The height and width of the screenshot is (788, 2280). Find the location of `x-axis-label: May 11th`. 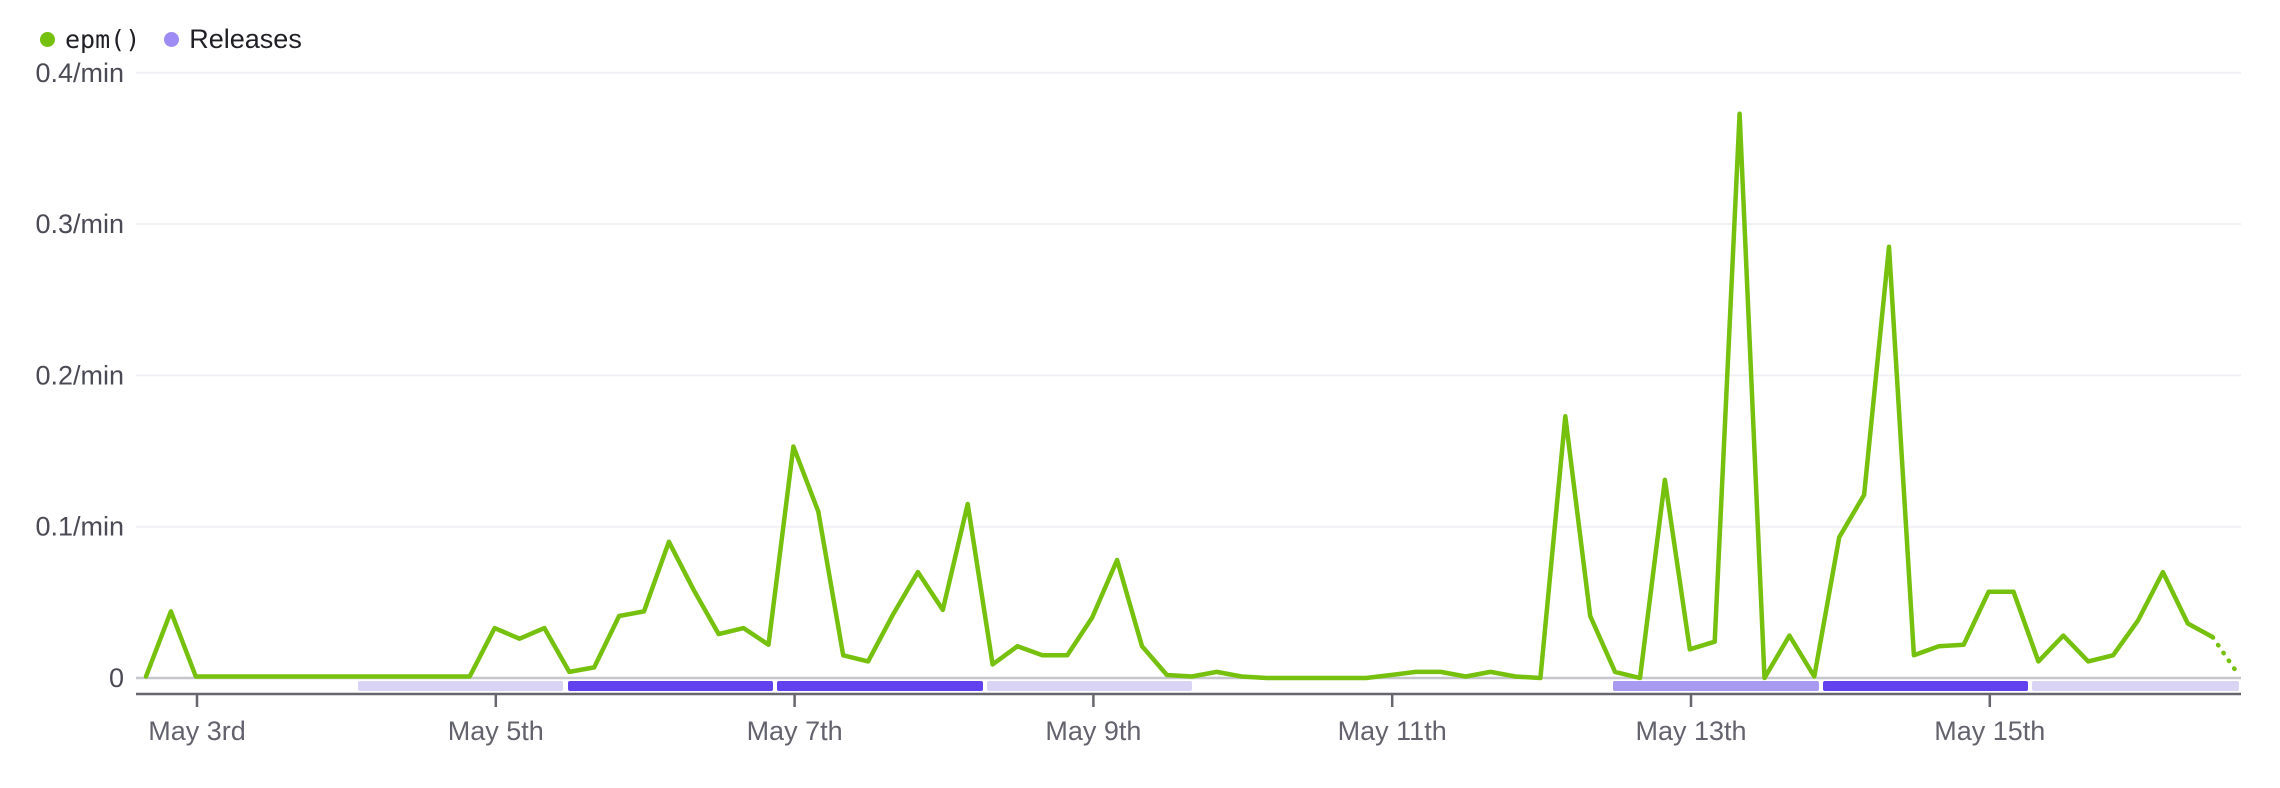

x-axis-label: May 11th is located at coordinates (1392, 731).